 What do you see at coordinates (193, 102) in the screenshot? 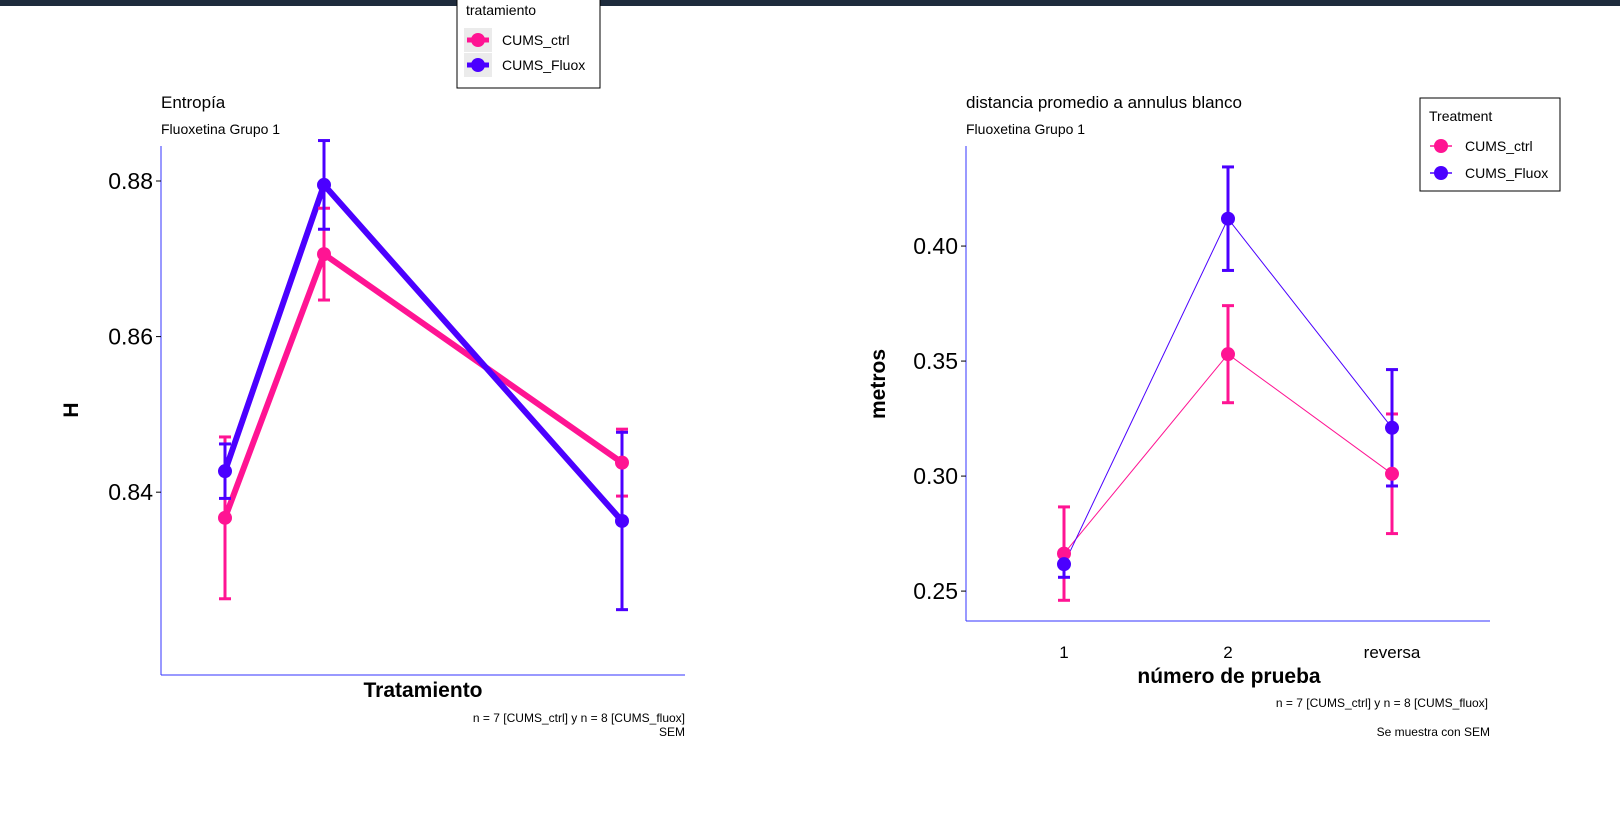
I see `left-chart-title: Entropía` at bounding box center [193, 102].